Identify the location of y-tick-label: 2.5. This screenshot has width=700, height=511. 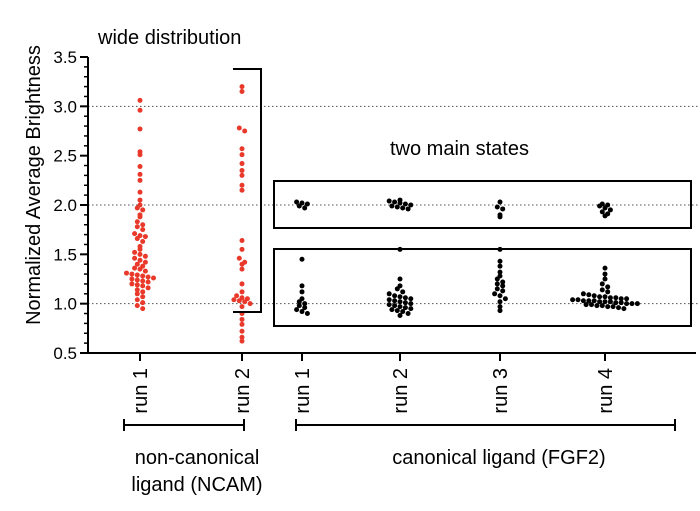
(65, 156).